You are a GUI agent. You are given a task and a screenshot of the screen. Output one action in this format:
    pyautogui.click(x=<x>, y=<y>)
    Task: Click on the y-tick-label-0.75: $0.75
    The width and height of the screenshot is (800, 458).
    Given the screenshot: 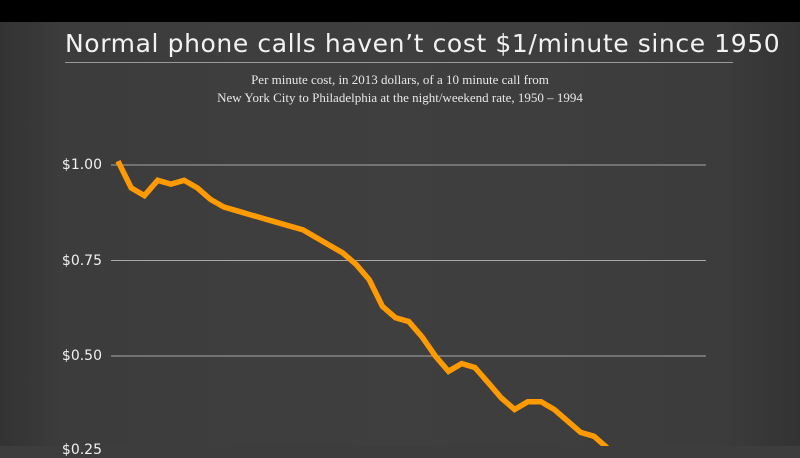 What is the action you would take?
    pyautogui.click(x=81, y=261)
    